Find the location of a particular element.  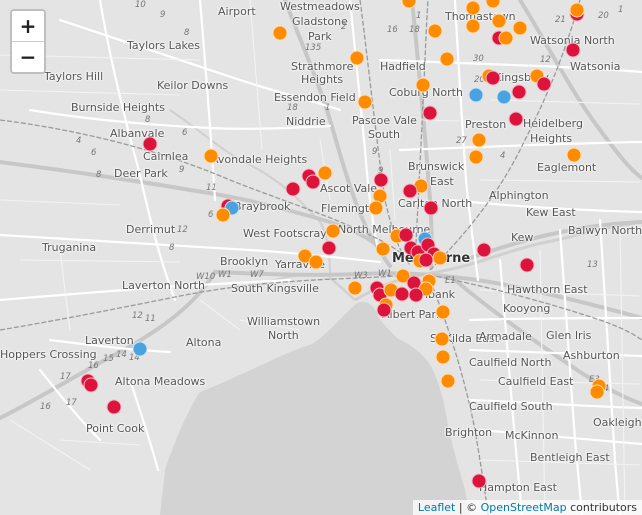

zoom-control: + − is located at coordinates (28, 41).